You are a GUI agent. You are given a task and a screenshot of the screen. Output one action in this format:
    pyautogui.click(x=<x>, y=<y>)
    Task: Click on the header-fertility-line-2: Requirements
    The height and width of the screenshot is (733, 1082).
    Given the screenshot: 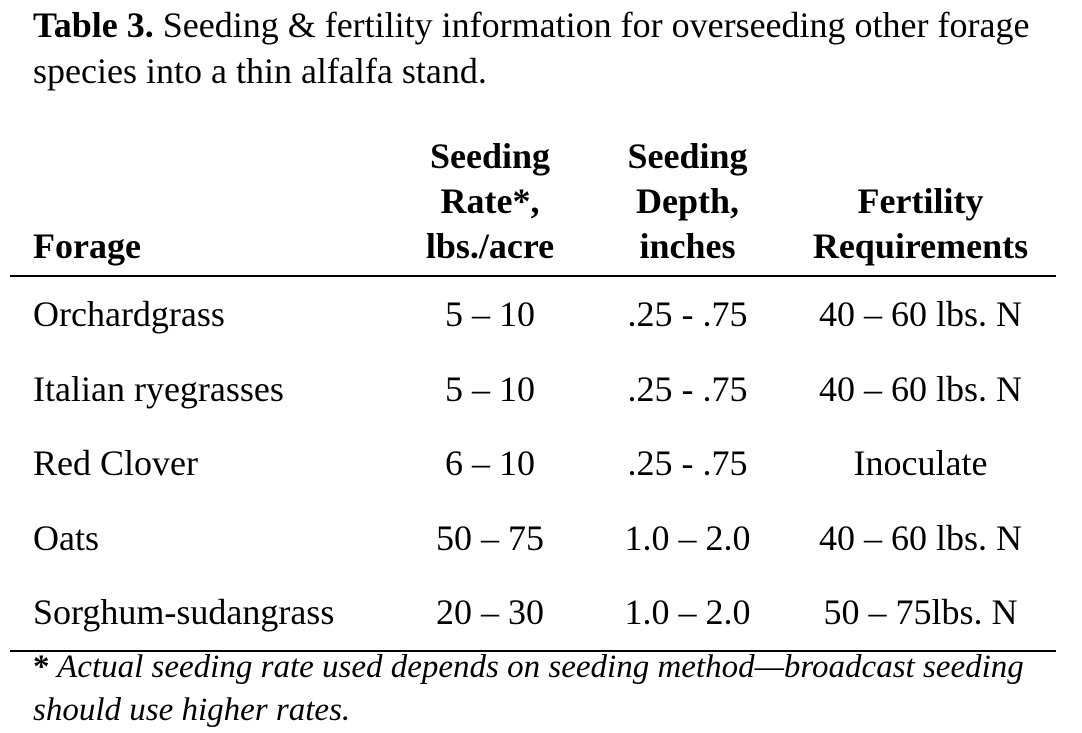 What is the action you would take?
    pyautogui.click(x=920, y=246)
    